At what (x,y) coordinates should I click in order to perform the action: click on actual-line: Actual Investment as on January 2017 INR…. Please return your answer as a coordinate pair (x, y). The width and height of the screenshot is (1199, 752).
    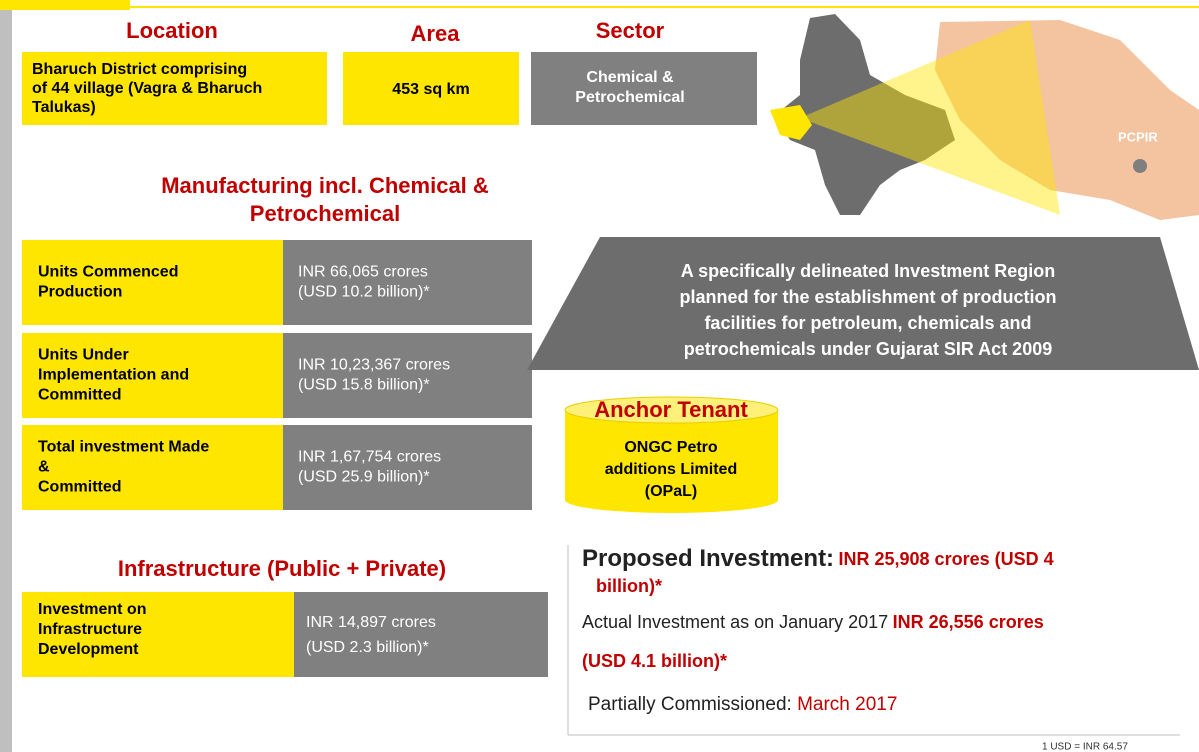
    Looking at the image, I should click on (813, 622).